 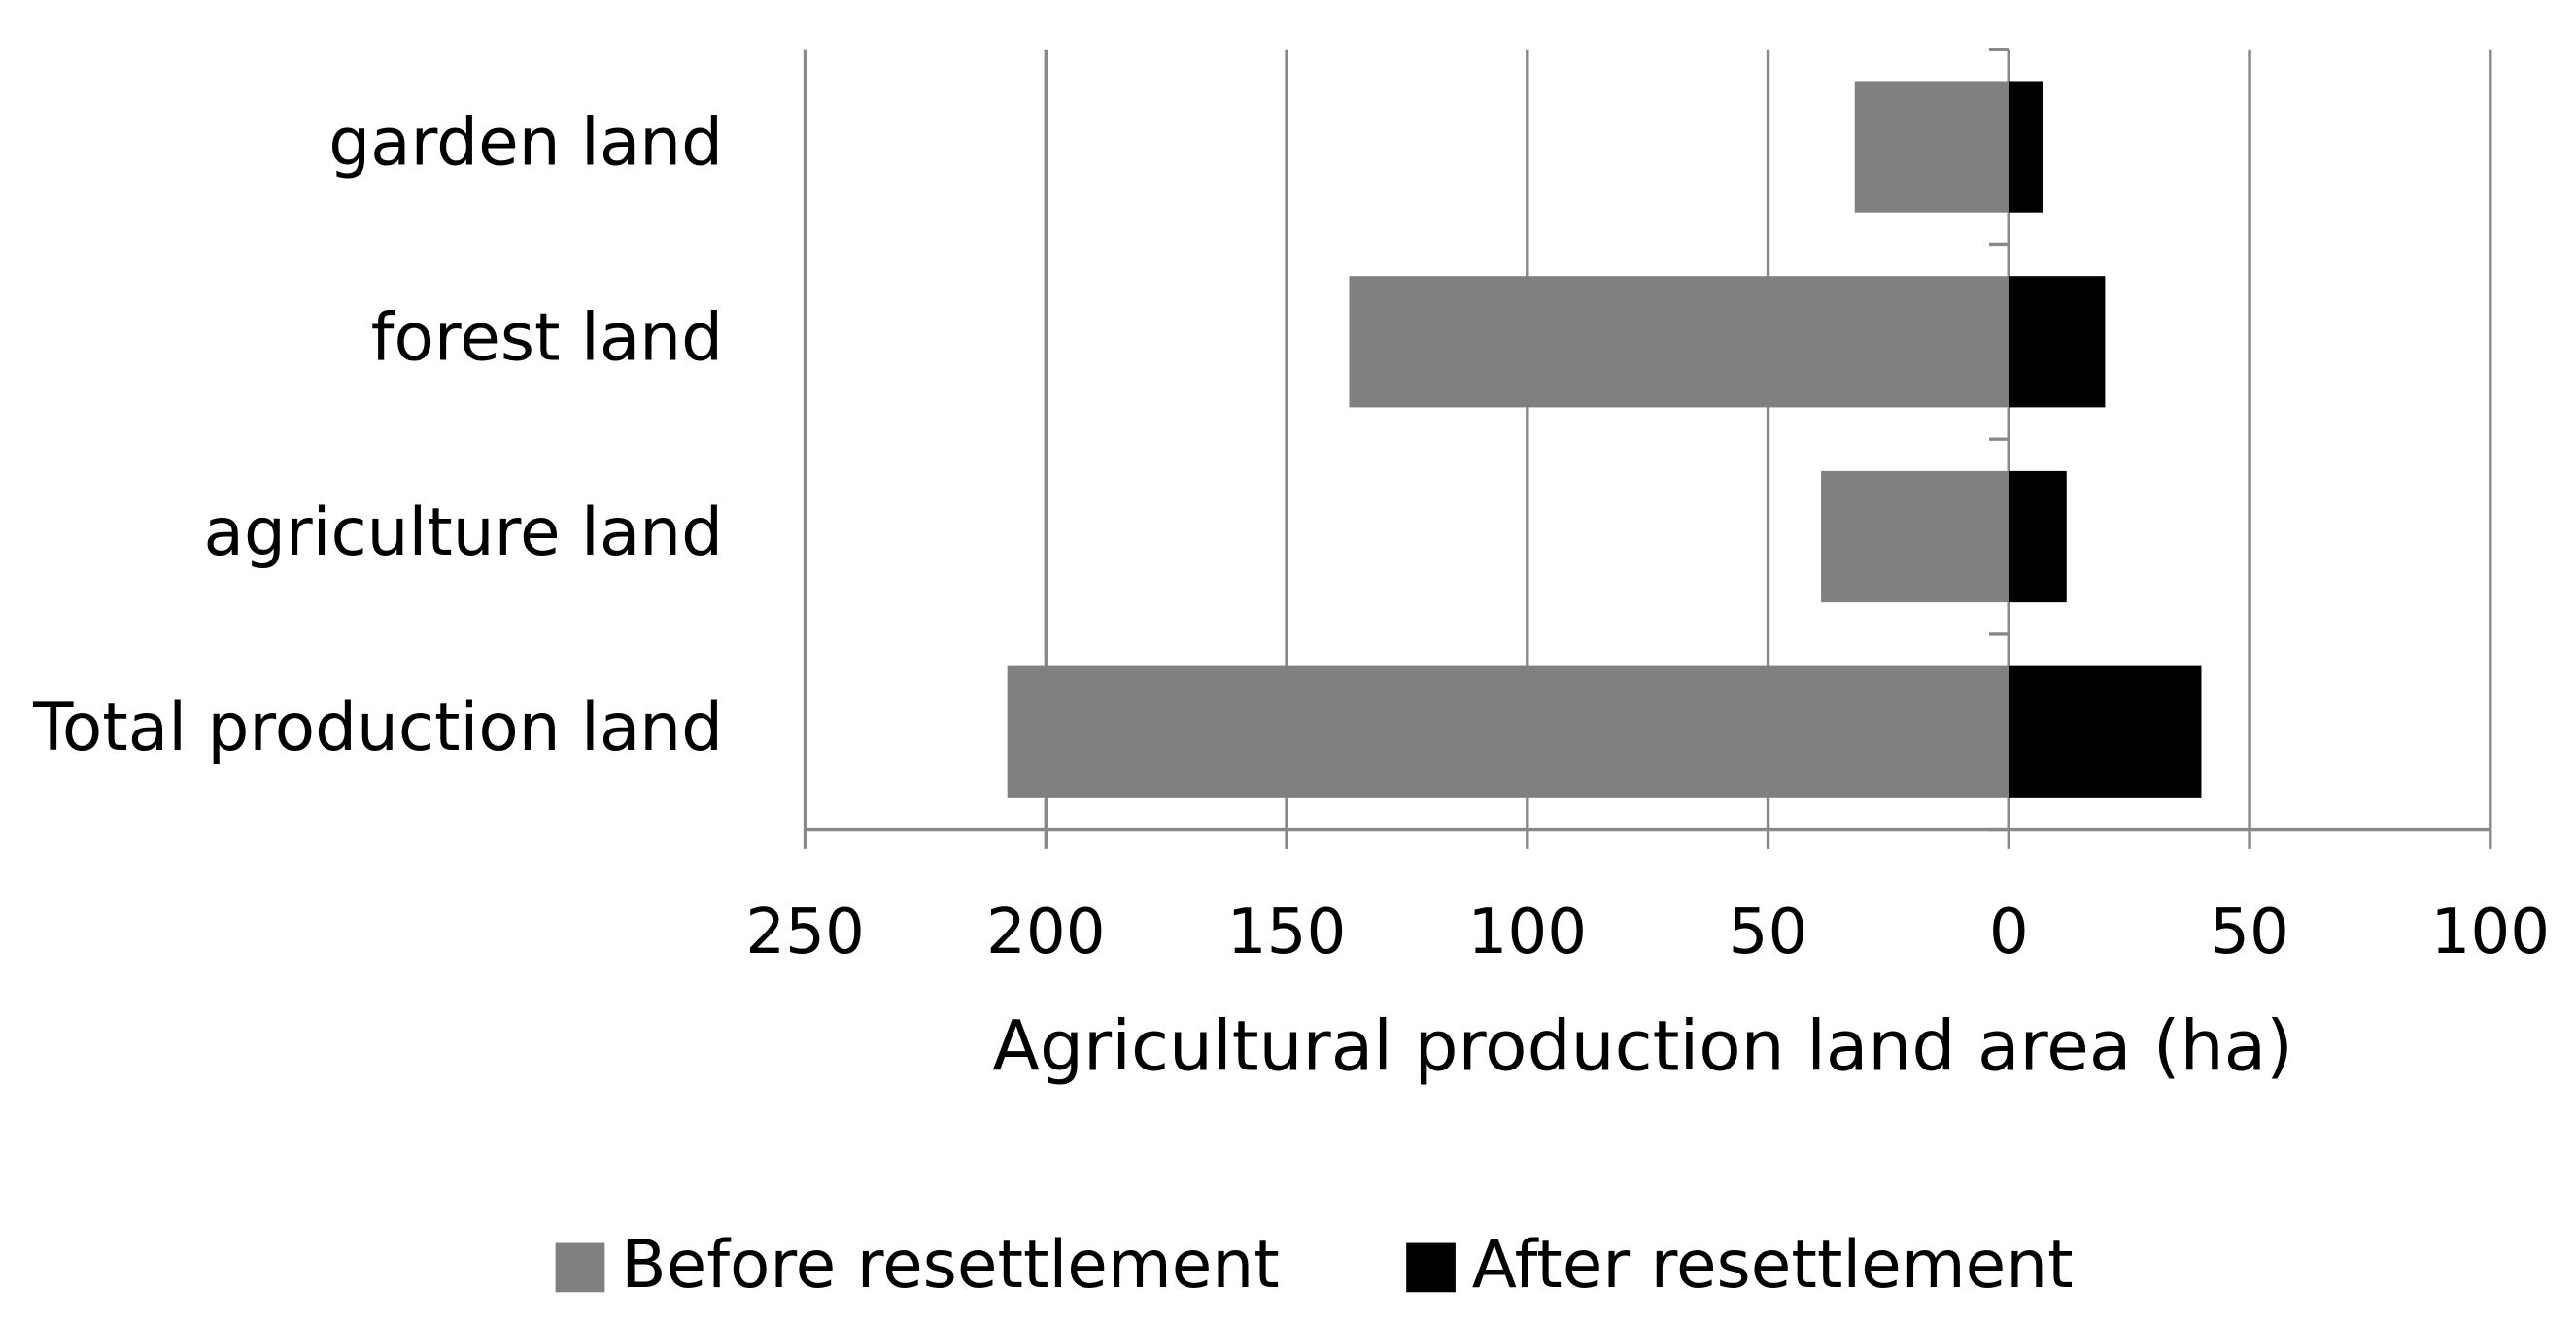 I want to click on legend-label: Before resettlement, so click(x=950, y=1264).